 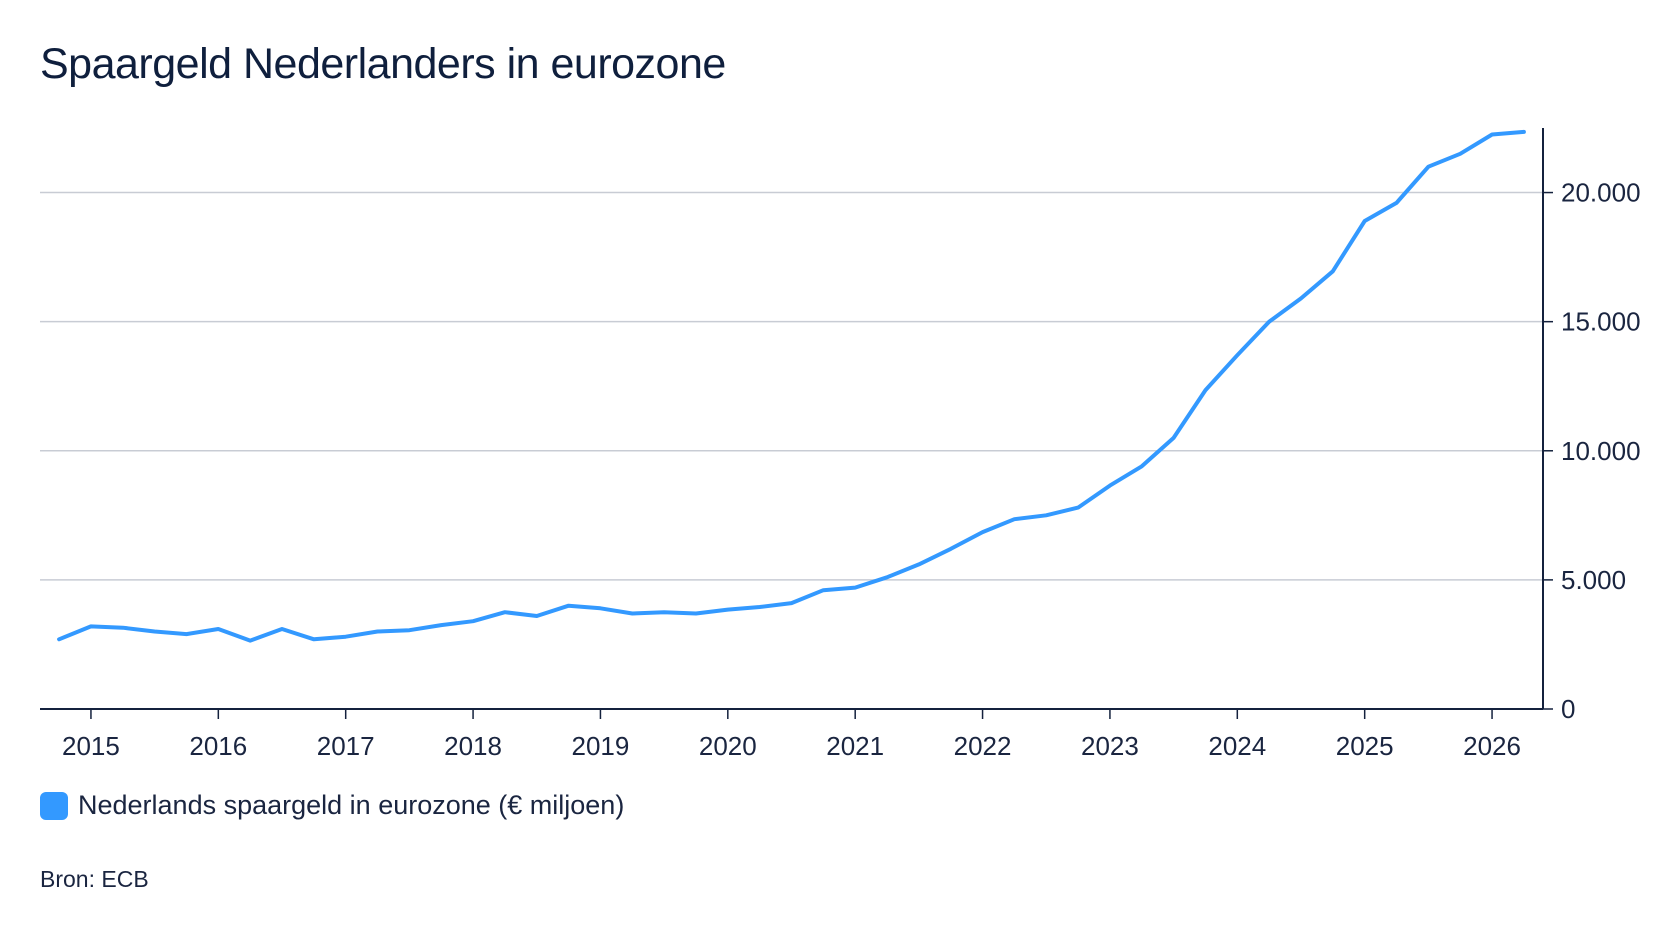 What do you see at coordinates (983, 746) in the screenshot?
I see `x-tick-label: 2022` at bounding box center [983, 746].